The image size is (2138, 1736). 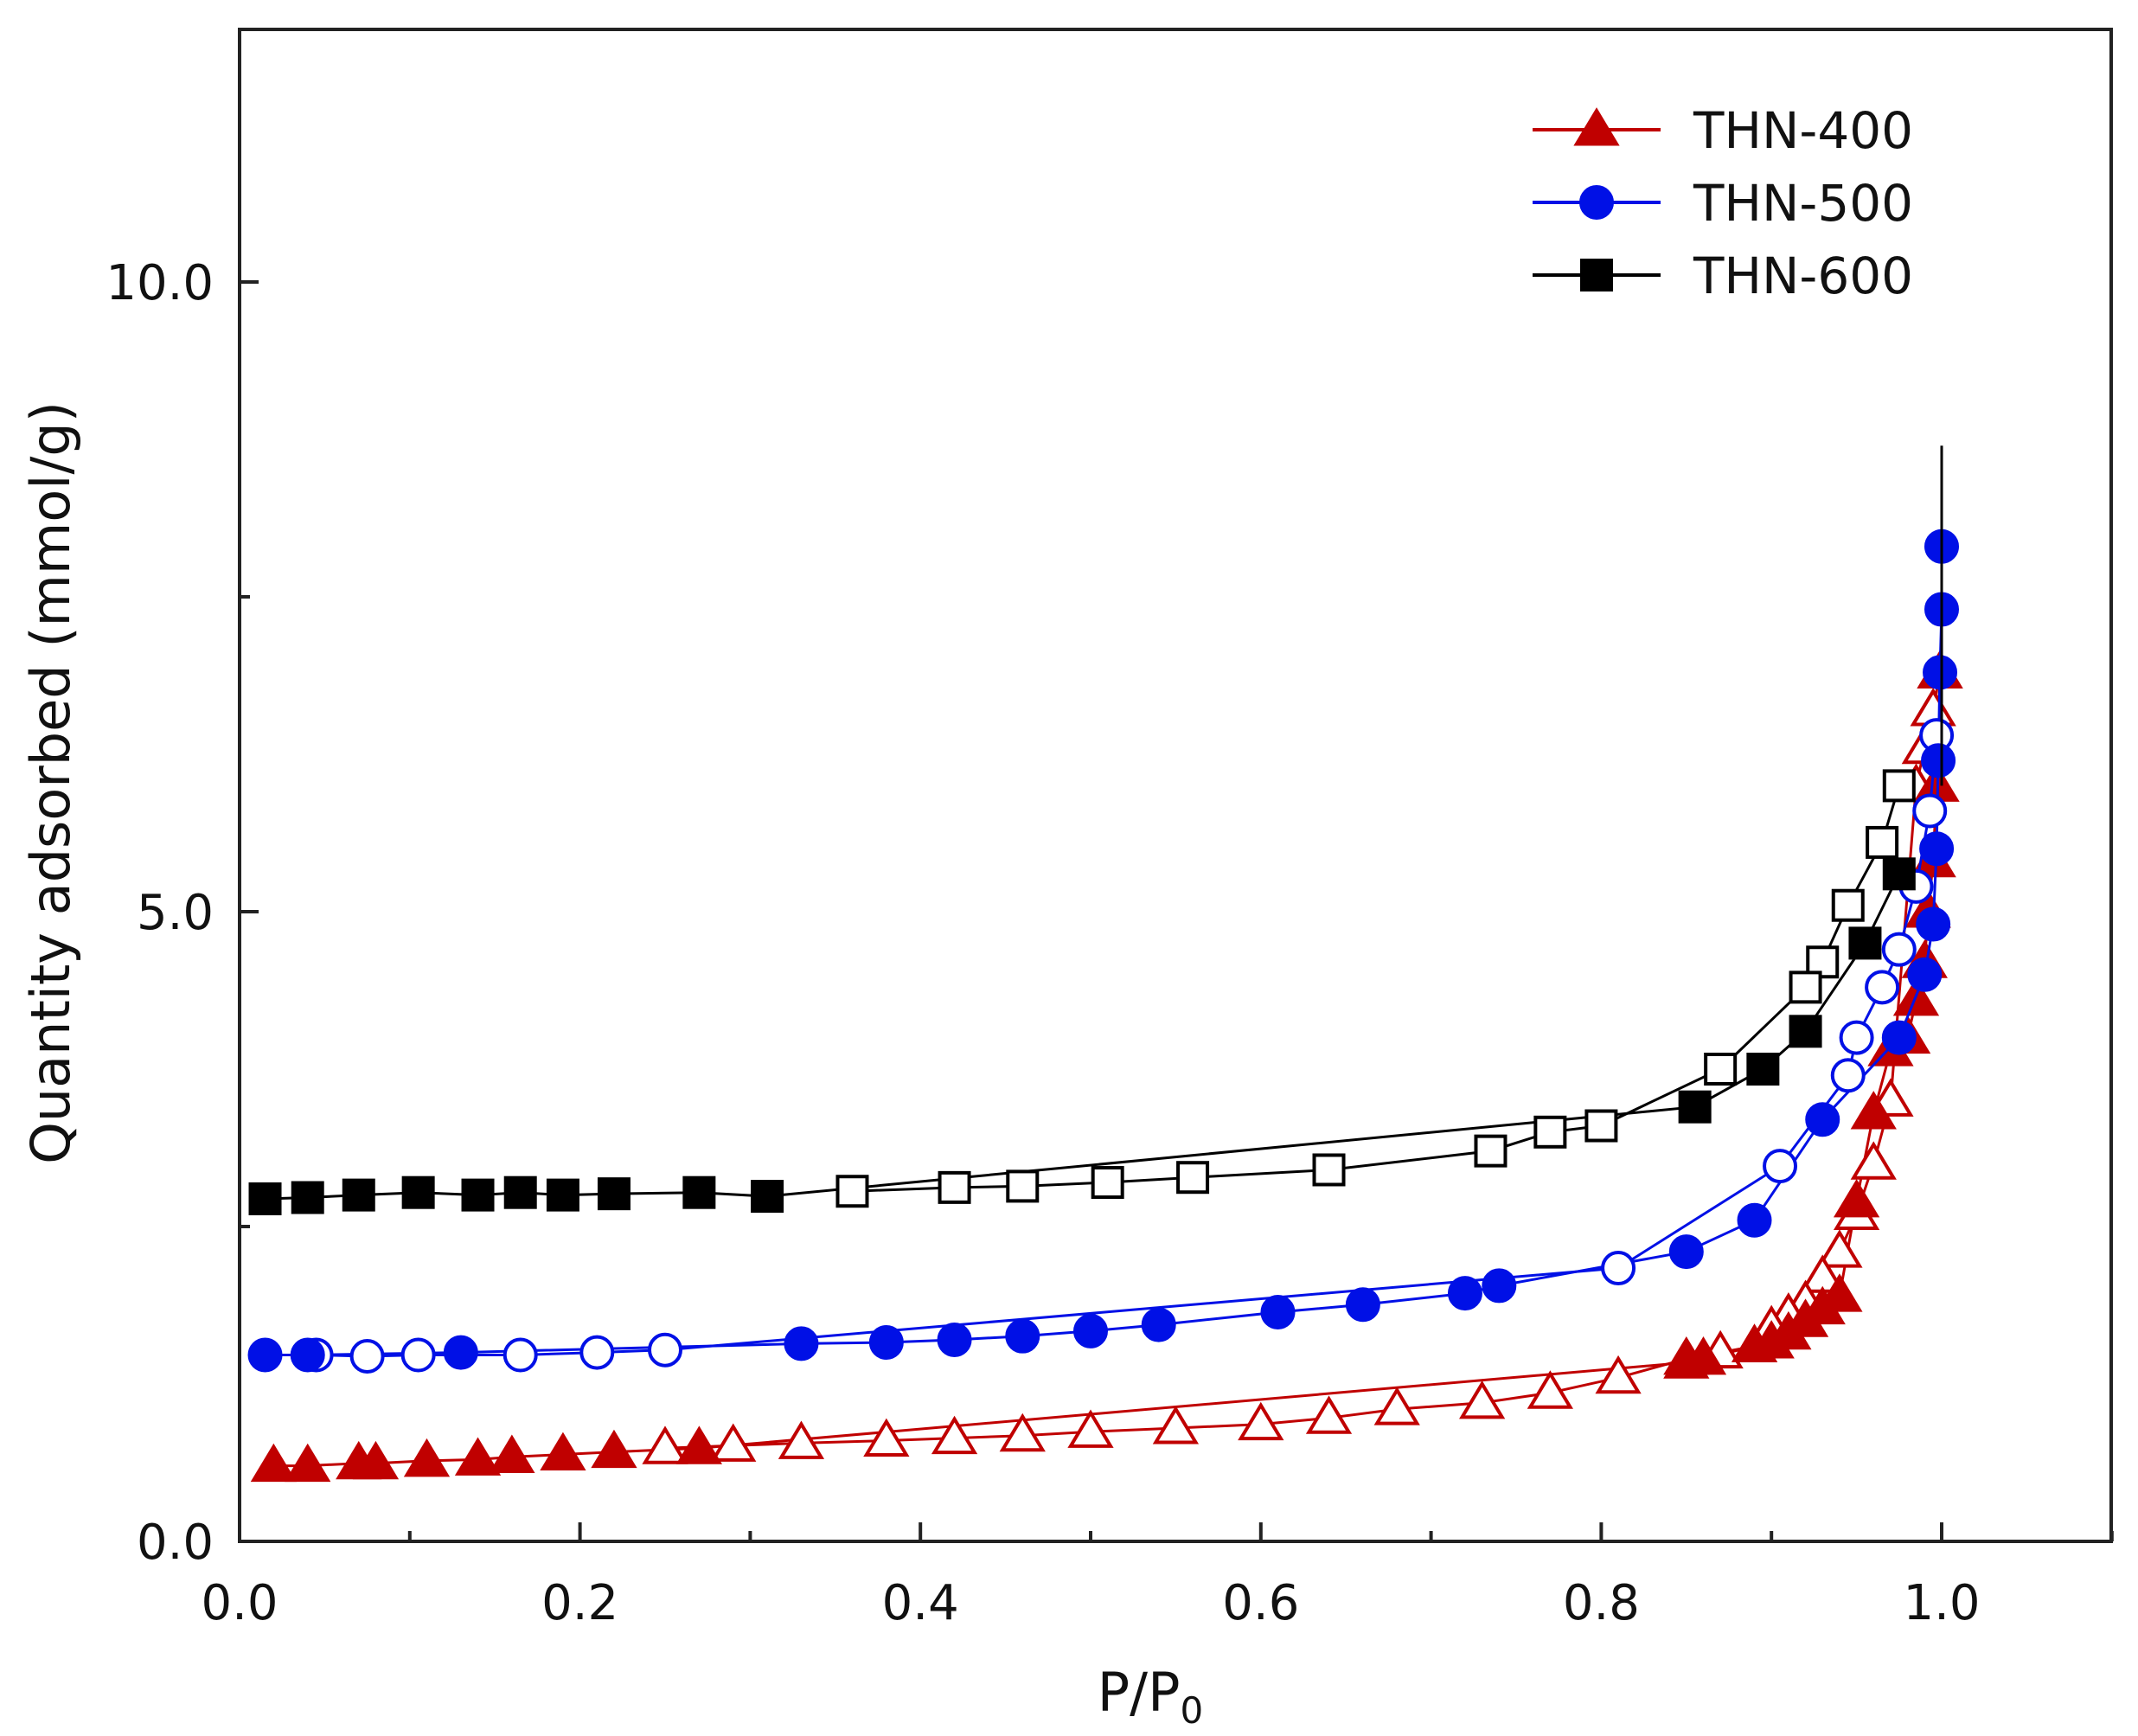 What do you see at coordinates (1941, 1603) in the screenshot?
I see `x-tick-label: 1.0` at bounding box center [1941, 1603].